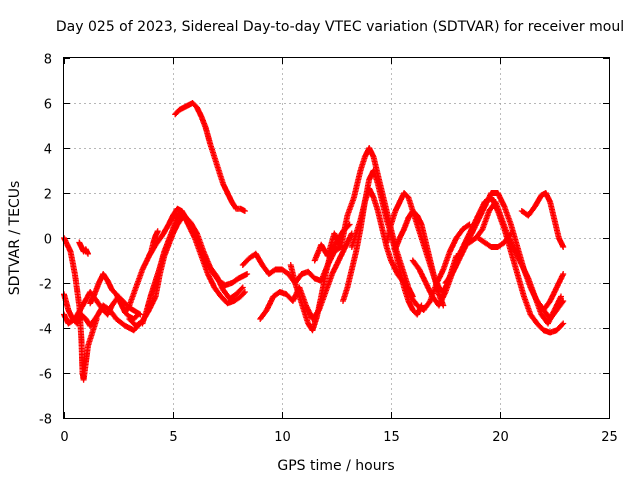 This screenshot has width=640, height=480. What do you see at coordinates (500, 437) in the screenshot?
I see `x-tick-label: 20` at bounding box center [500, 437].